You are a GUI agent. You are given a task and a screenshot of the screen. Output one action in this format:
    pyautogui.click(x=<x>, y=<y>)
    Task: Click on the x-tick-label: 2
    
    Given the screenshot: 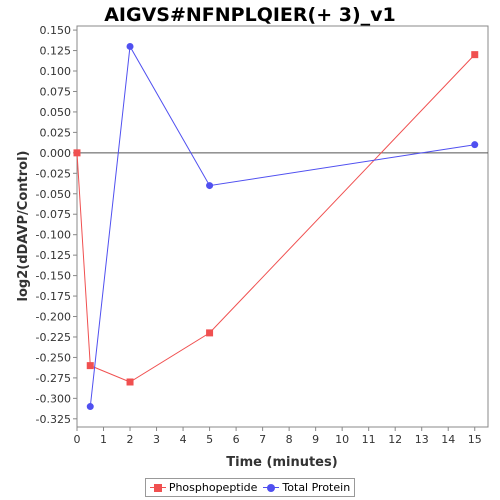 What is the action you would take?
    pyautogui.click(x=130, y=439)
    